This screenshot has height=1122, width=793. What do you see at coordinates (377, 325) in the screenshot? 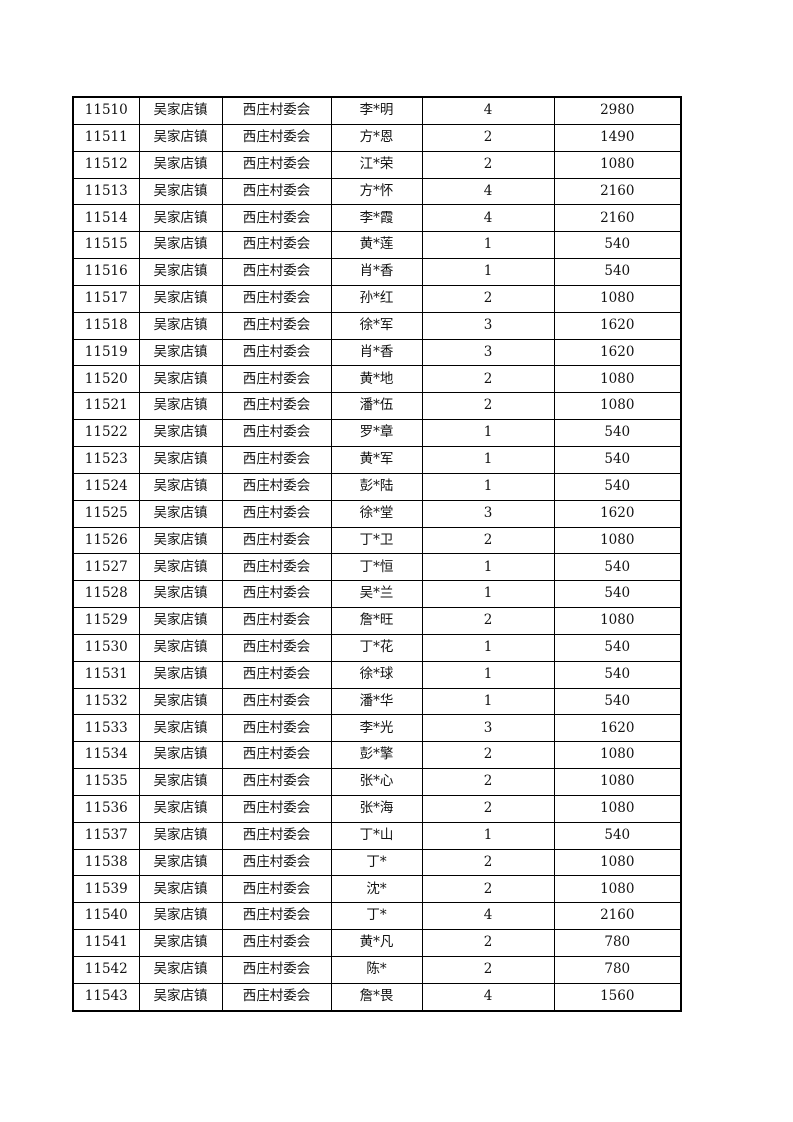
I see `table-row: 11518 吴家店镇 西庄村委会 徐*军 3 1620` at bounding box center [377, 325].